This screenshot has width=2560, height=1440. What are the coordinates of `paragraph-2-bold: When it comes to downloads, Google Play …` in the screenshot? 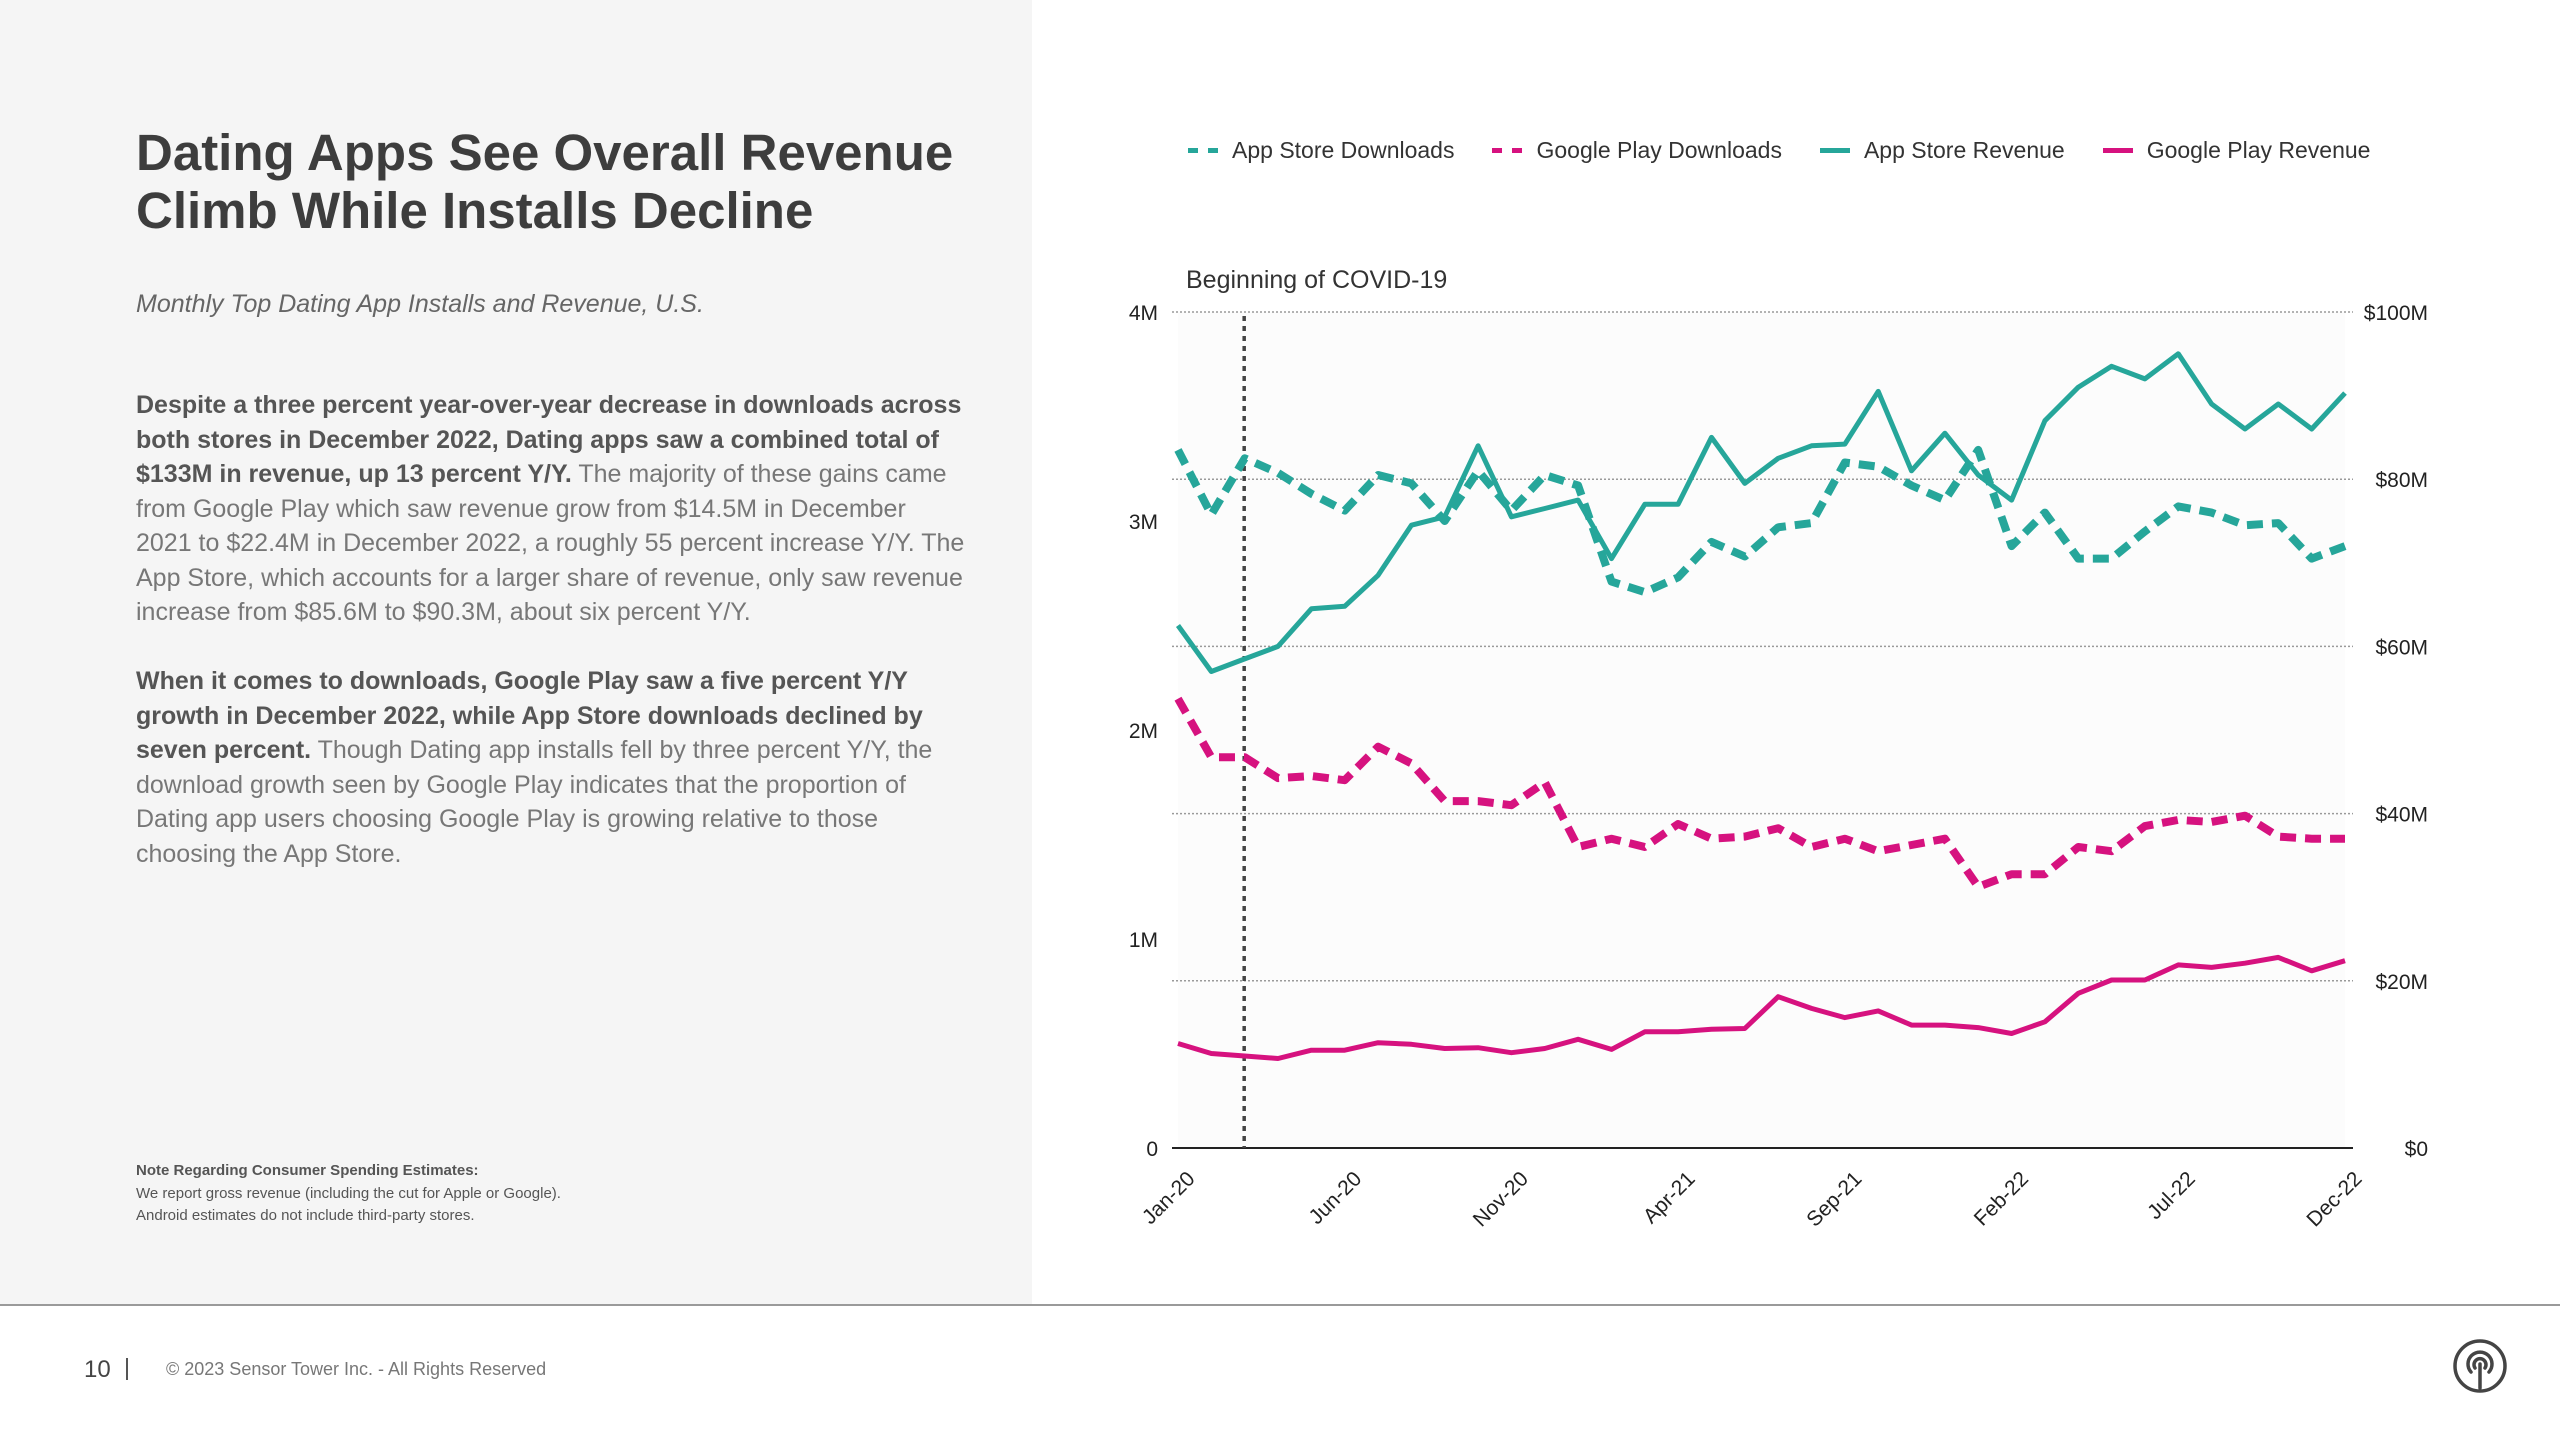 It's located at (529, 715).